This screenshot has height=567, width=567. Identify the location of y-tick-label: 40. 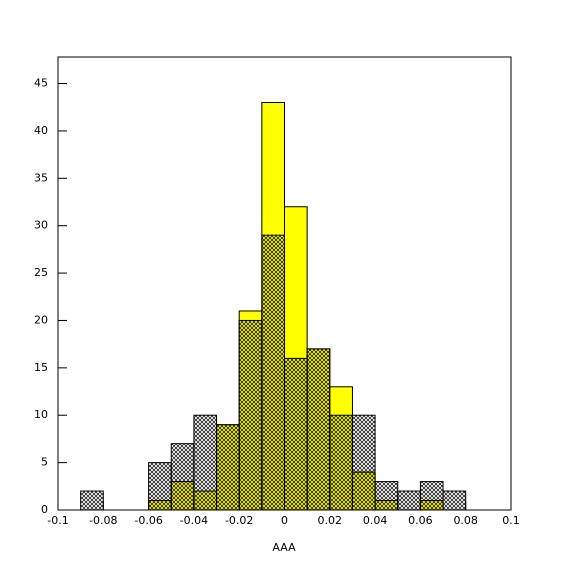
(41, 130).